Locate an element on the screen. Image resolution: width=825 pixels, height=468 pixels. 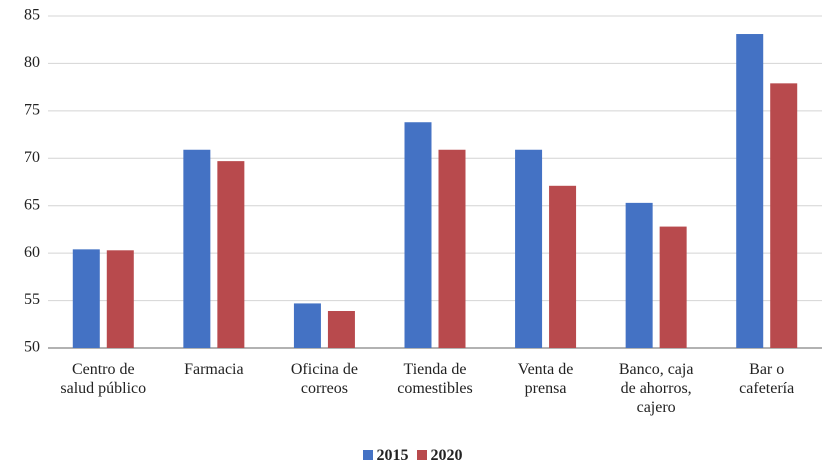
x-tick-label: Centro de salud público is located at coordinates (103, 379).